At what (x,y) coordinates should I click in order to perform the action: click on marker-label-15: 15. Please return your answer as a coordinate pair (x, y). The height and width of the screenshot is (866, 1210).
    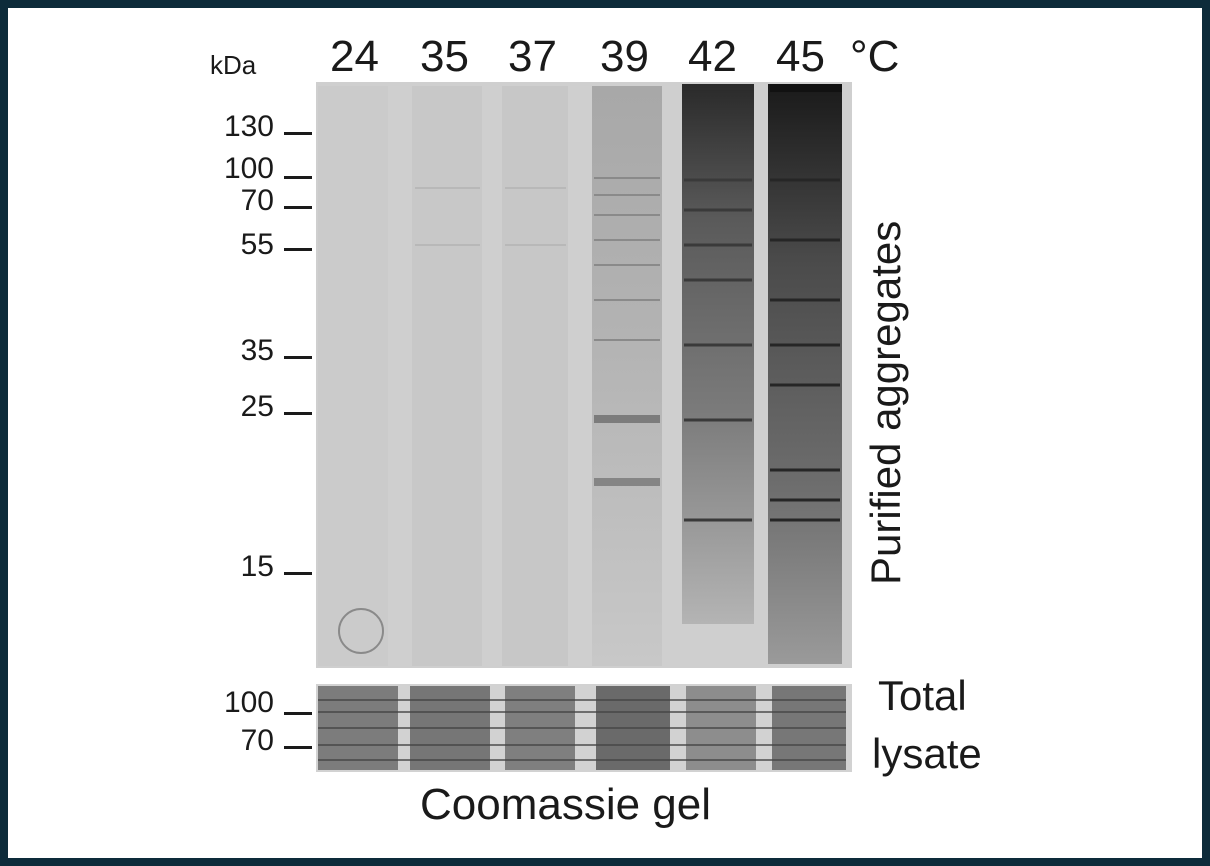
    Looking at the image, I should click on (257, 566).